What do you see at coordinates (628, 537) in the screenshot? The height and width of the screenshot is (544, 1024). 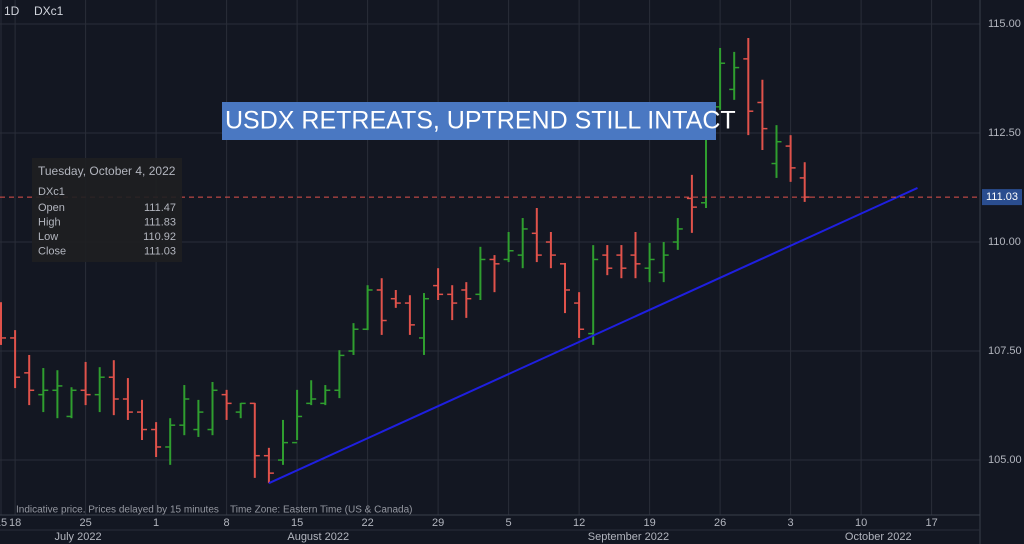 I see `x-group-label: September 2022` at bounding box center [628, 537].